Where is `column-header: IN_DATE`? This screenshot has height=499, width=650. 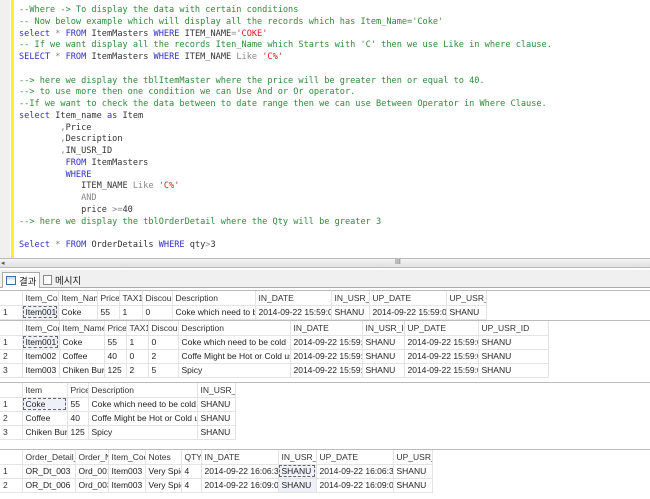
column-header: IN_DATE is located at coordinates (240, 457).